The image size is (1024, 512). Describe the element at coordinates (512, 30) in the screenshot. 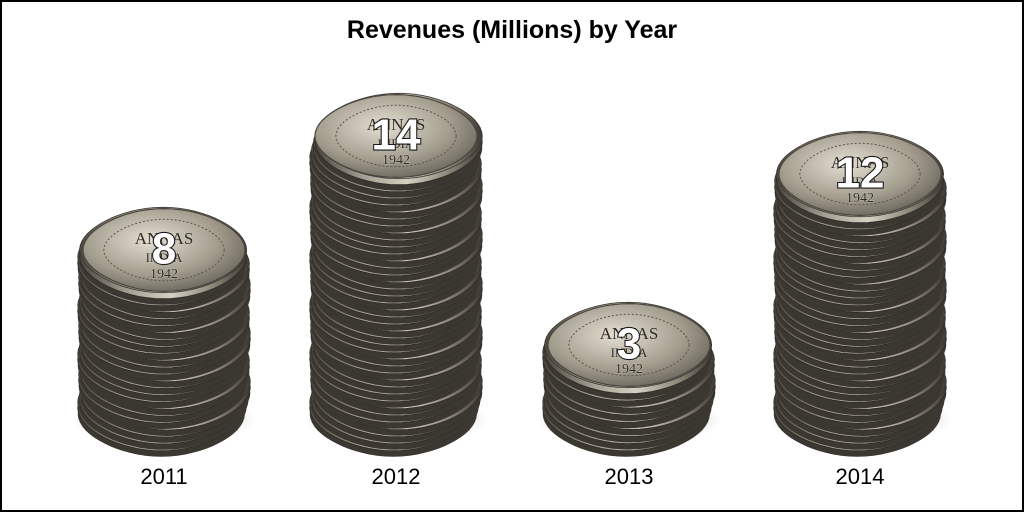

I see `chart-title: Revenues (Millions) by Year` at that location.